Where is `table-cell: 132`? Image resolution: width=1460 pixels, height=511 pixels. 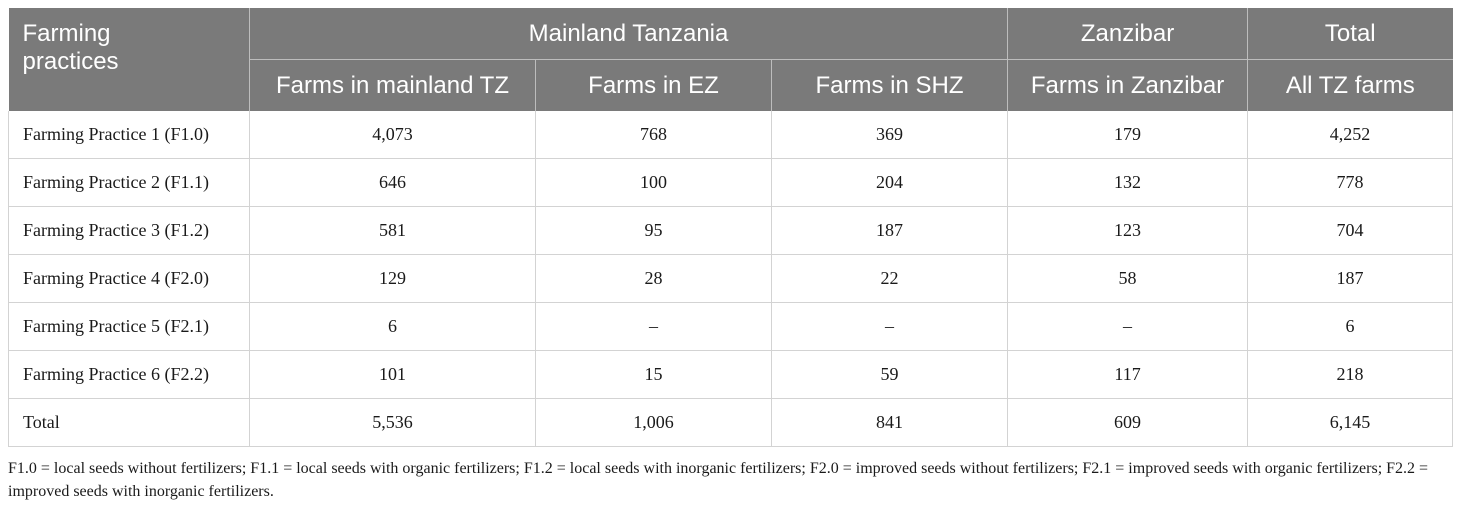
table-cell: 132 is located at coordinates (1128, 182).